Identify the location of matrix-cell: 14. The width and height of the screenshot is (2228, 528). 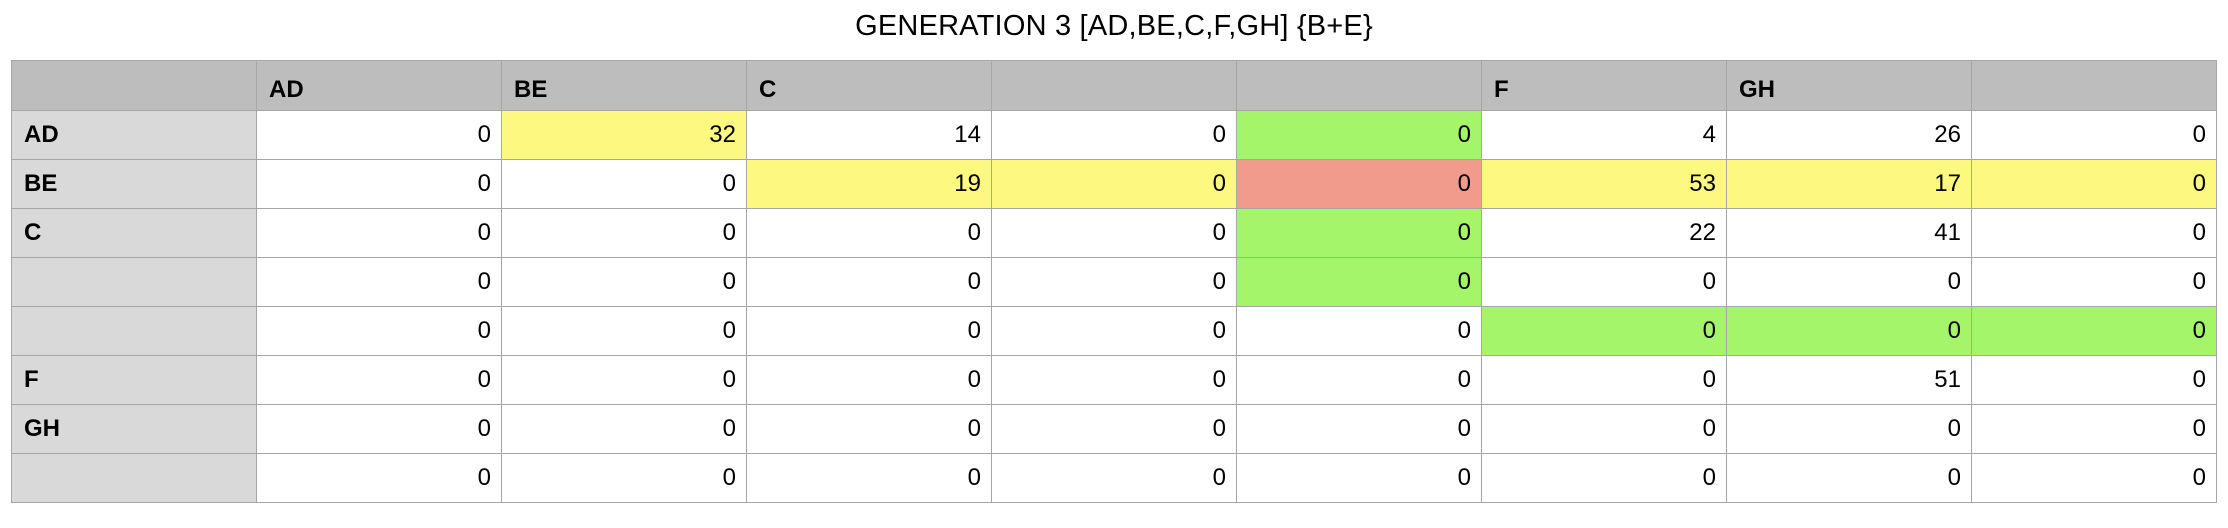
(869, 135).